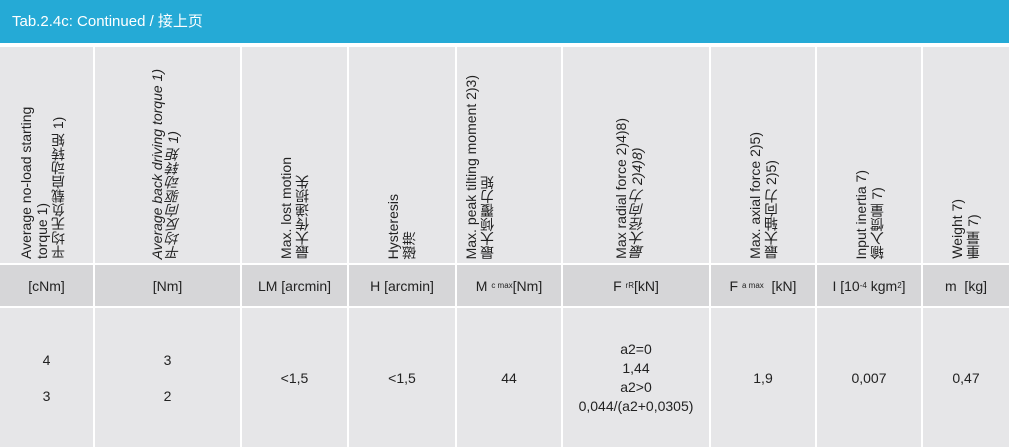  I want to click on unit-cell: I [10 -4 kgm 2], so click(869, 285).